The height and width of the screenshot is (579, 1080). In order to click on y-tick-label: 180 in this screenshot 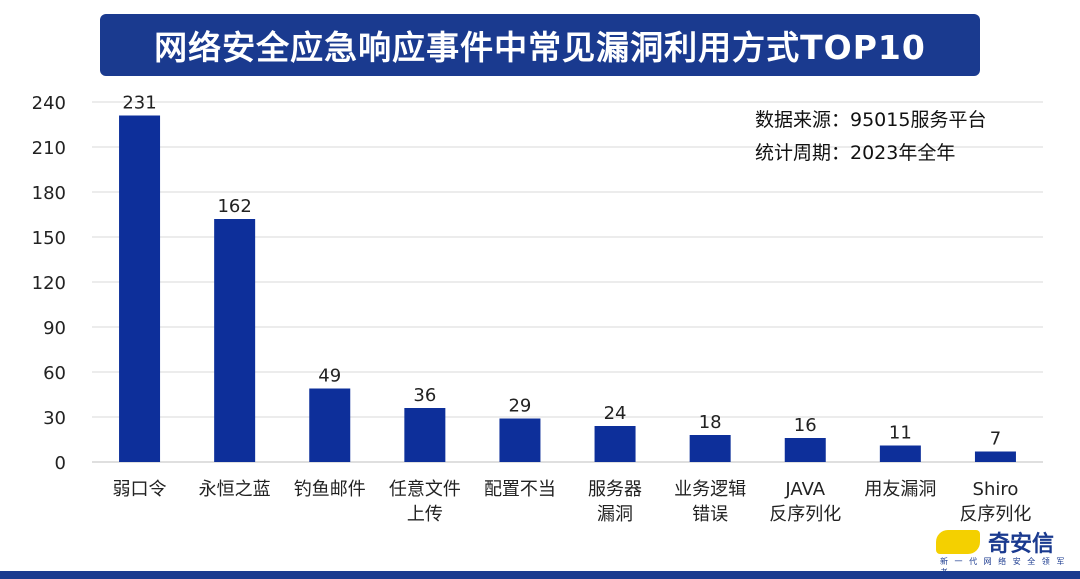, I will do `click(49, 193)`.